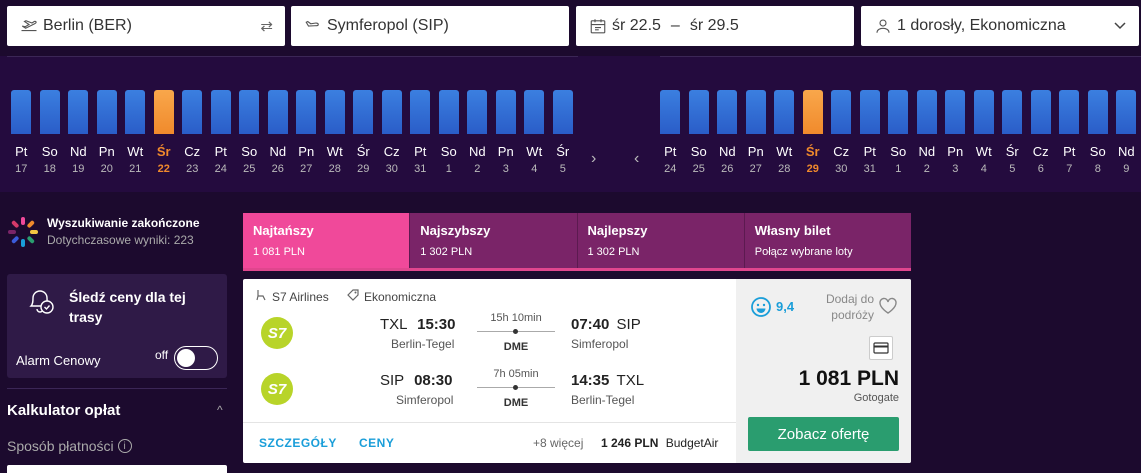 The width and height of the screenshot is (1141, 473). I want to click on date-option: So 18, so click(50, 132).